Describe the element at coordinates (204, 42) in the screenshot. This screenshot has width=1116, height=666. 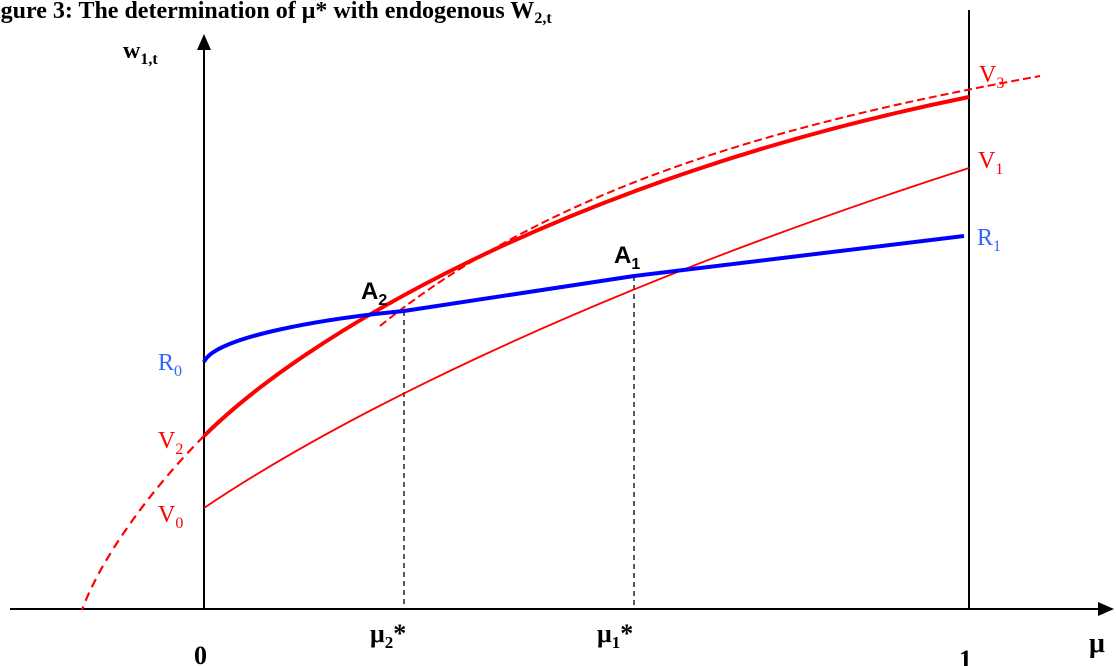
I see `y-axis-arrowhead` at that location.